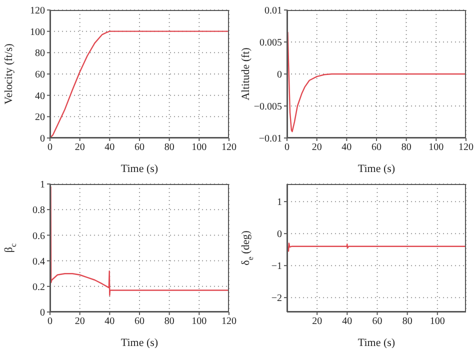 The width and height of the screenshot is (474, 349). What do you see at coordinates (38, 236) in the screenshot?
I see `y-tick-label: 0.6` at bounding box center [38, 236].